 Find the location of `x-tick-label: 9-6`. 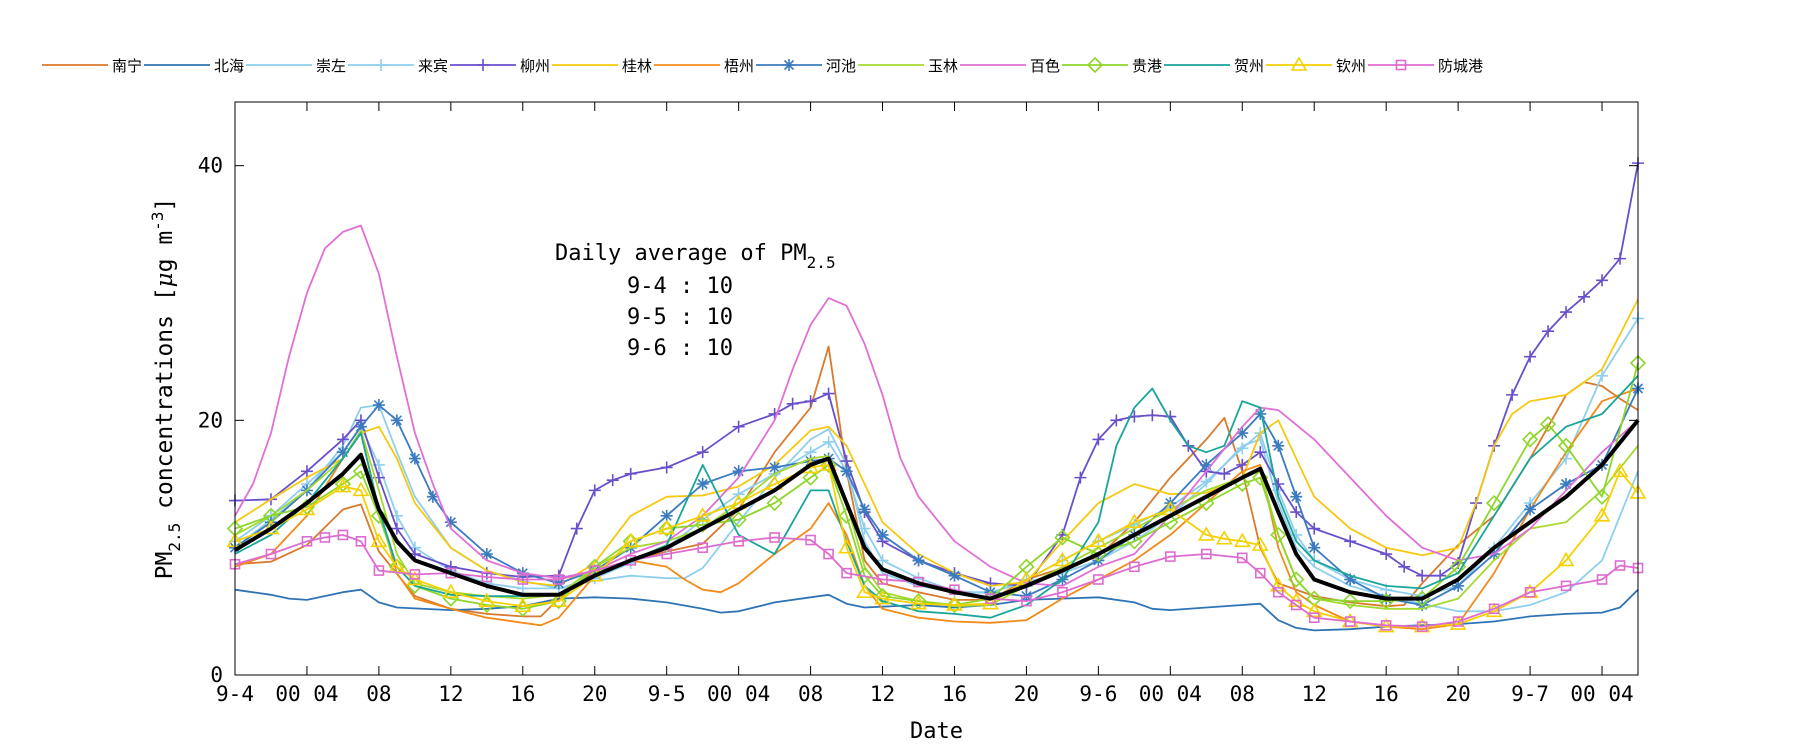

x-tick-label: 9-6 is located at coordinates (1098, 694).